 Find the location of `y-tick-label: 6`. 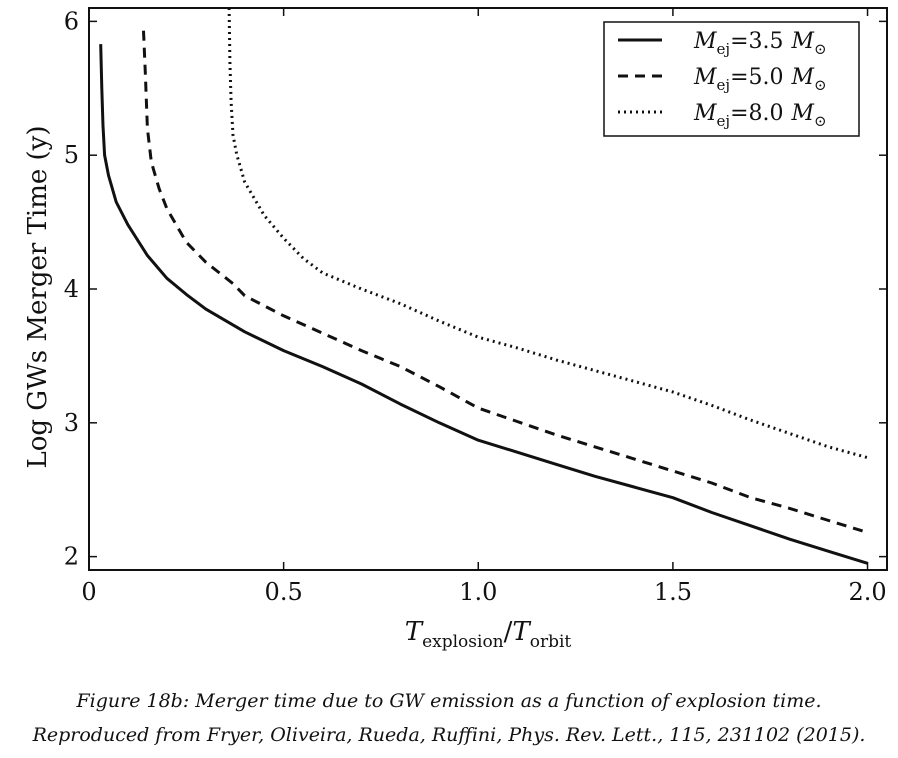

y-tick-label: 6 is located at coordinates (71, 21).